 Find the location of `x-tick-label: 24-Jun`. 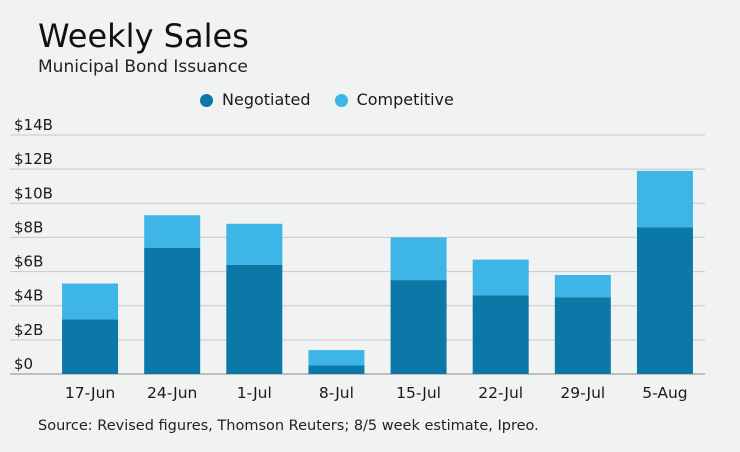

x-tick-label: 24-Jun is located at coordinates (172, 393).